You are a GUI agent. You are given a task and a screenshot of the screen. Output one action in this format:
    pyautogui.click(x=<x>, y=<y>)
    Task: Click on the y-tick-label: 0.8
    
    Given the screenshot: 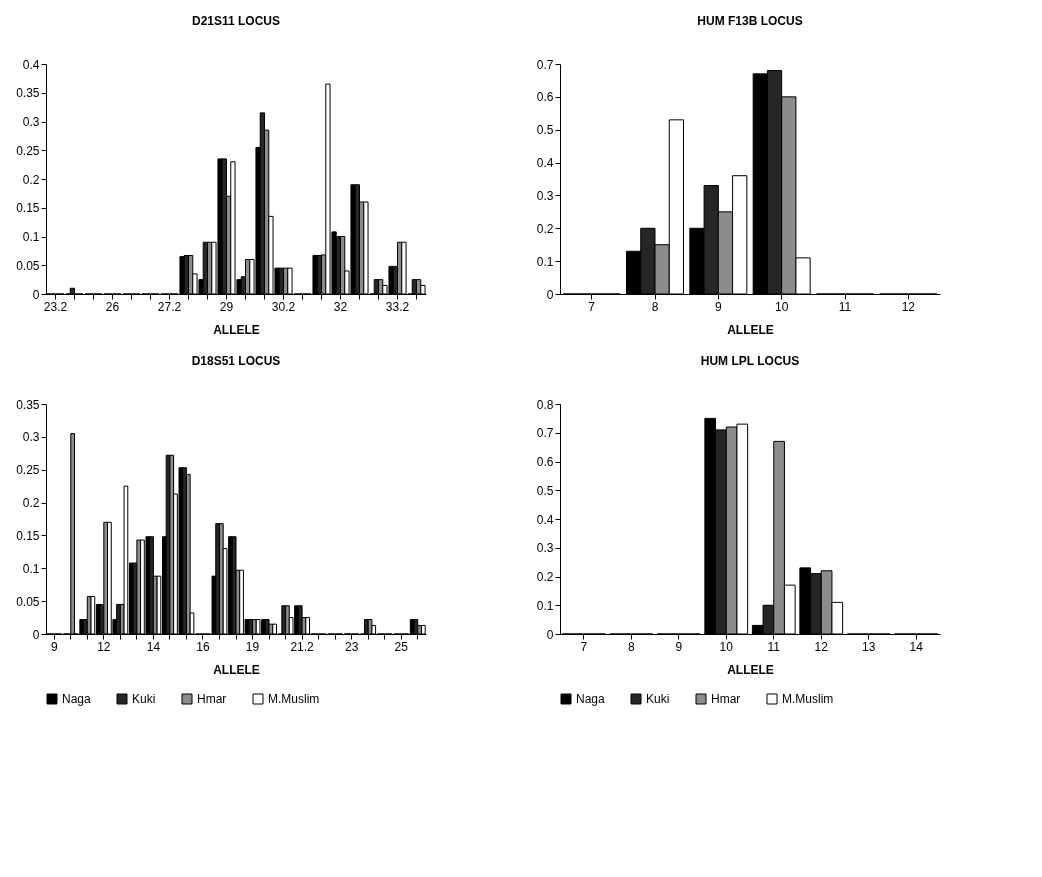 What is the action you would take?
    pyautogui.click(x=545, y=404)
    